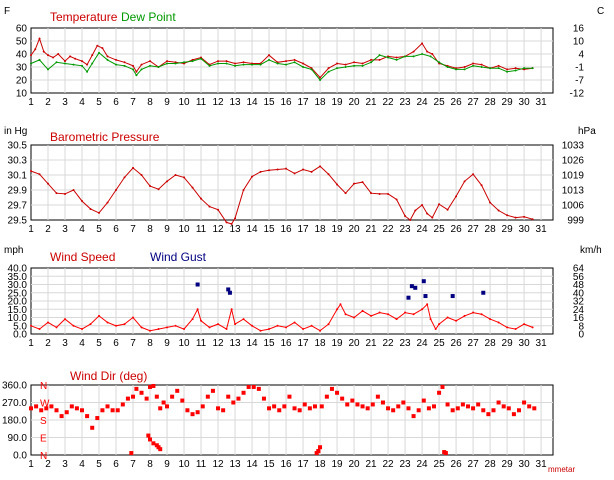 The height and width of the screenshot is (480, 614). I want to click on y-tick-label-right: -1, so click(579, 68).